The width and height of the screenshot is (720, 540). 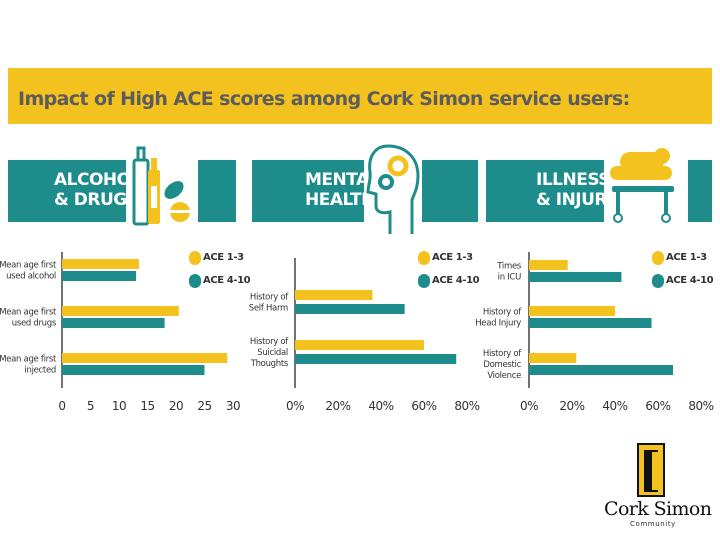 What do you see at coordinates (90, 406) in the screenshot?
I see `x-tick-label: 5` at bounding box center [90, 406].